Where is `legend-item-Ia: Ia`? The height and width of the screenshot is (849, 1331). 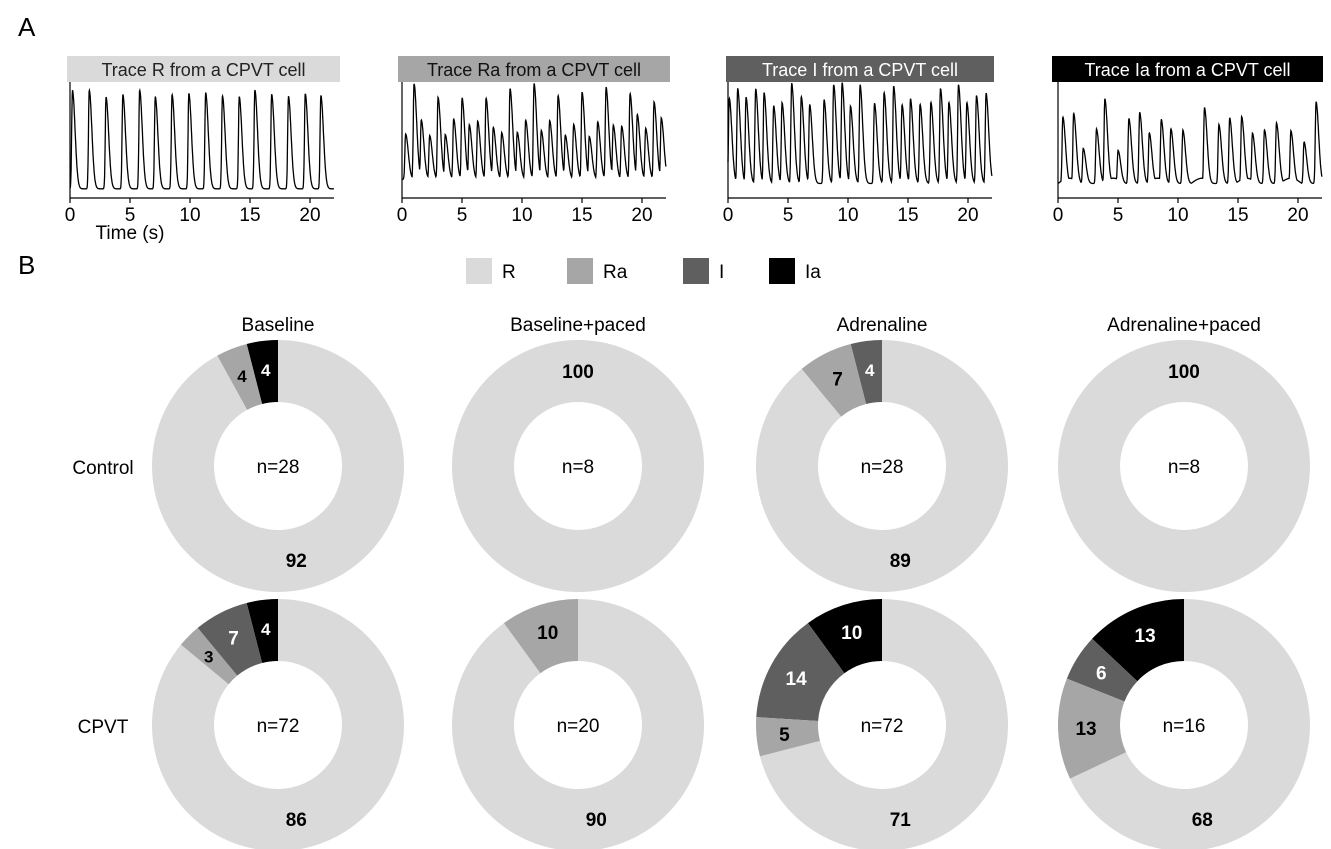
legend-item-Ia: Ia is located at coordinates (795, 271).